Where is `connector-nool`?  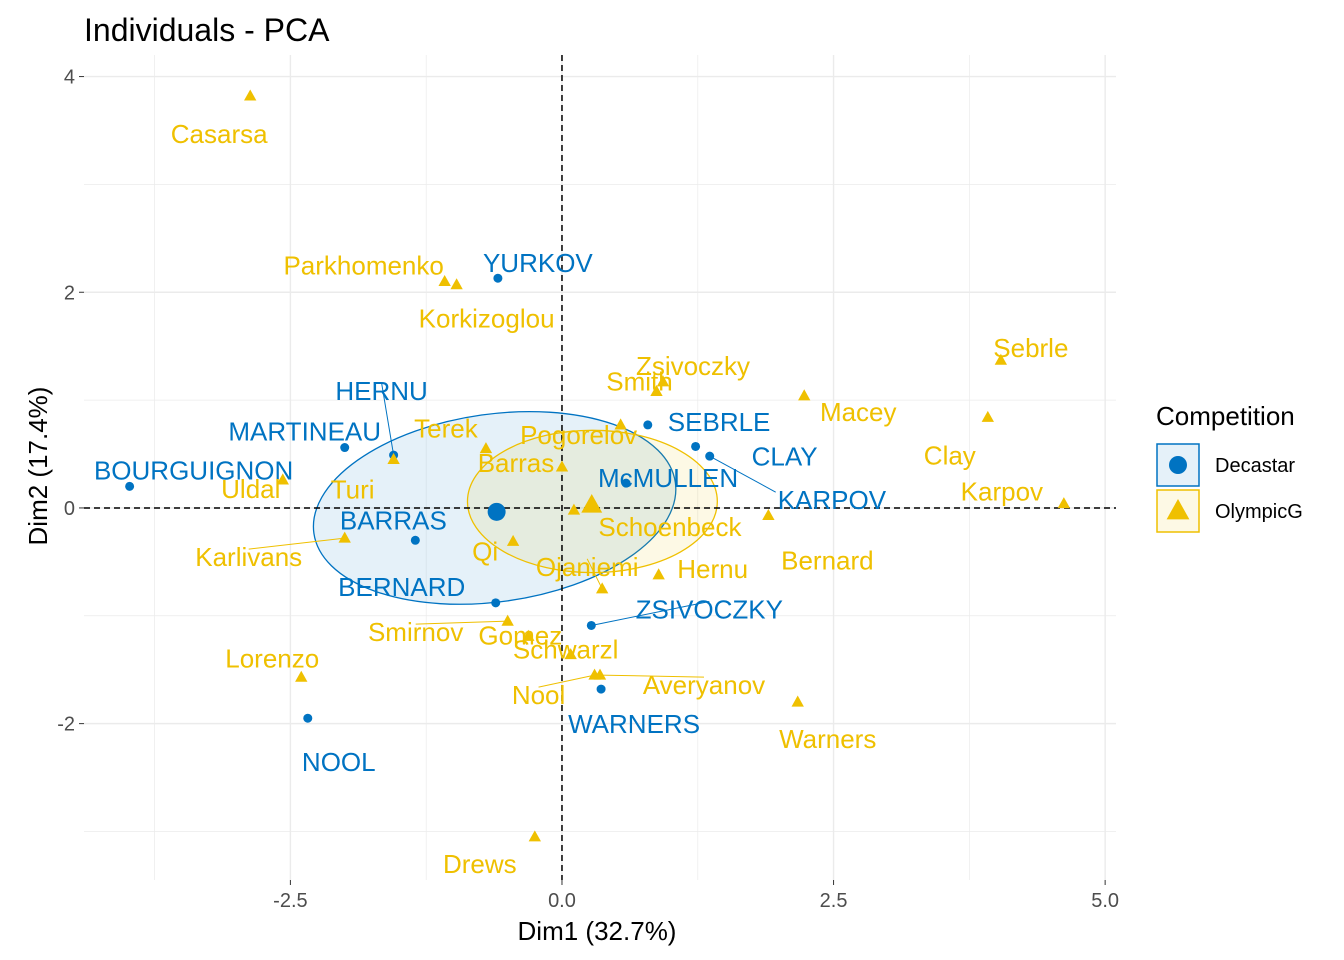 connector-nool is located at coordinates (566, 681).